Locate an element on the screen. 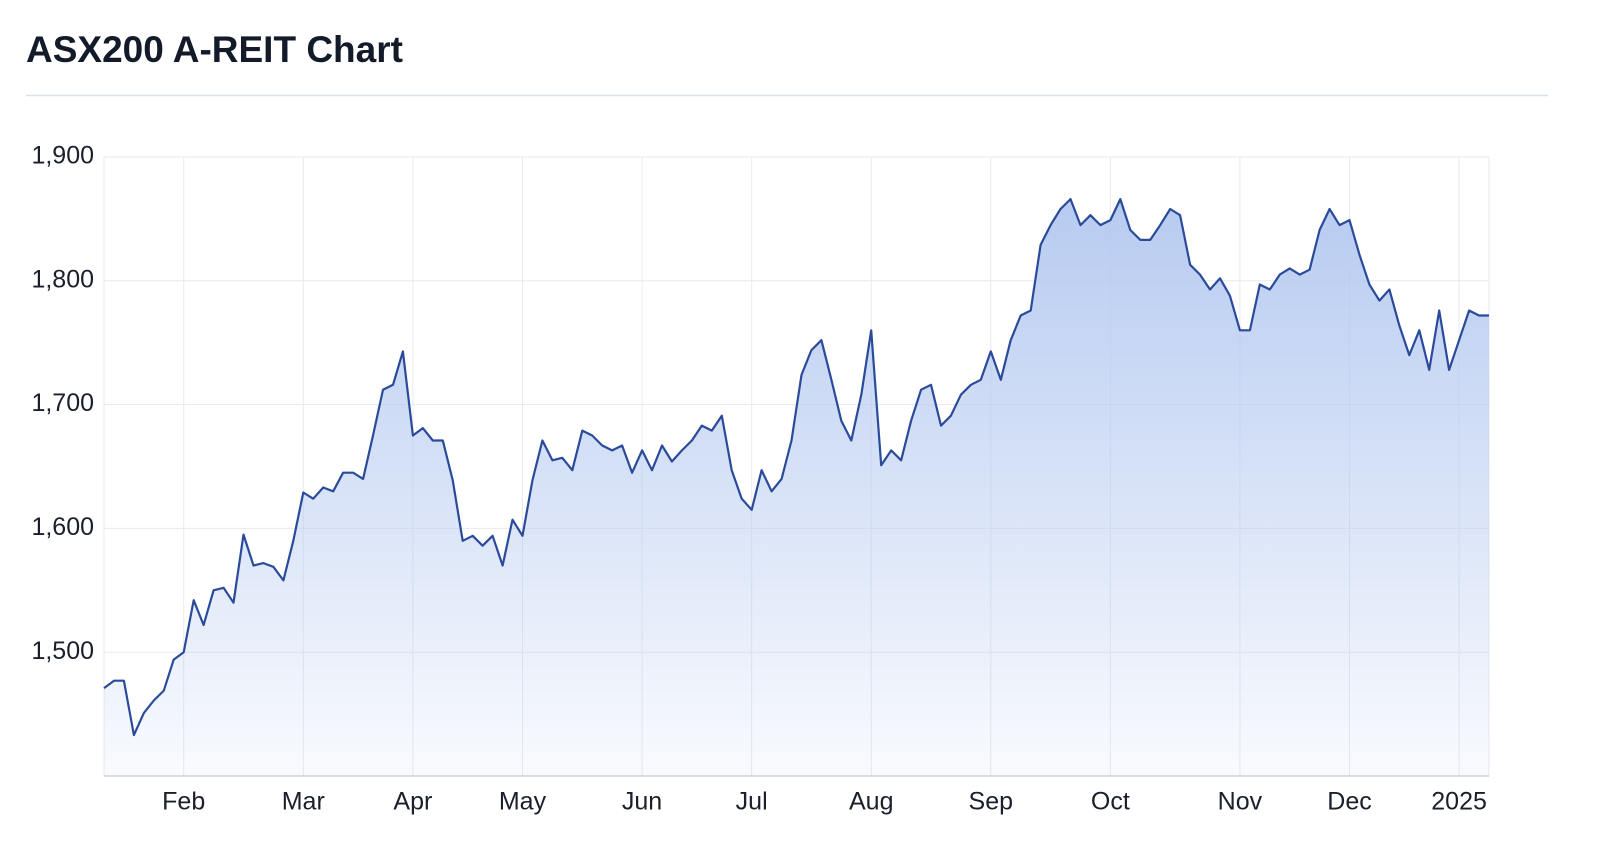 The height and width of the screenshot is (854, 1616). x-tick-label: Nov is located at coordinates (1240, 802).